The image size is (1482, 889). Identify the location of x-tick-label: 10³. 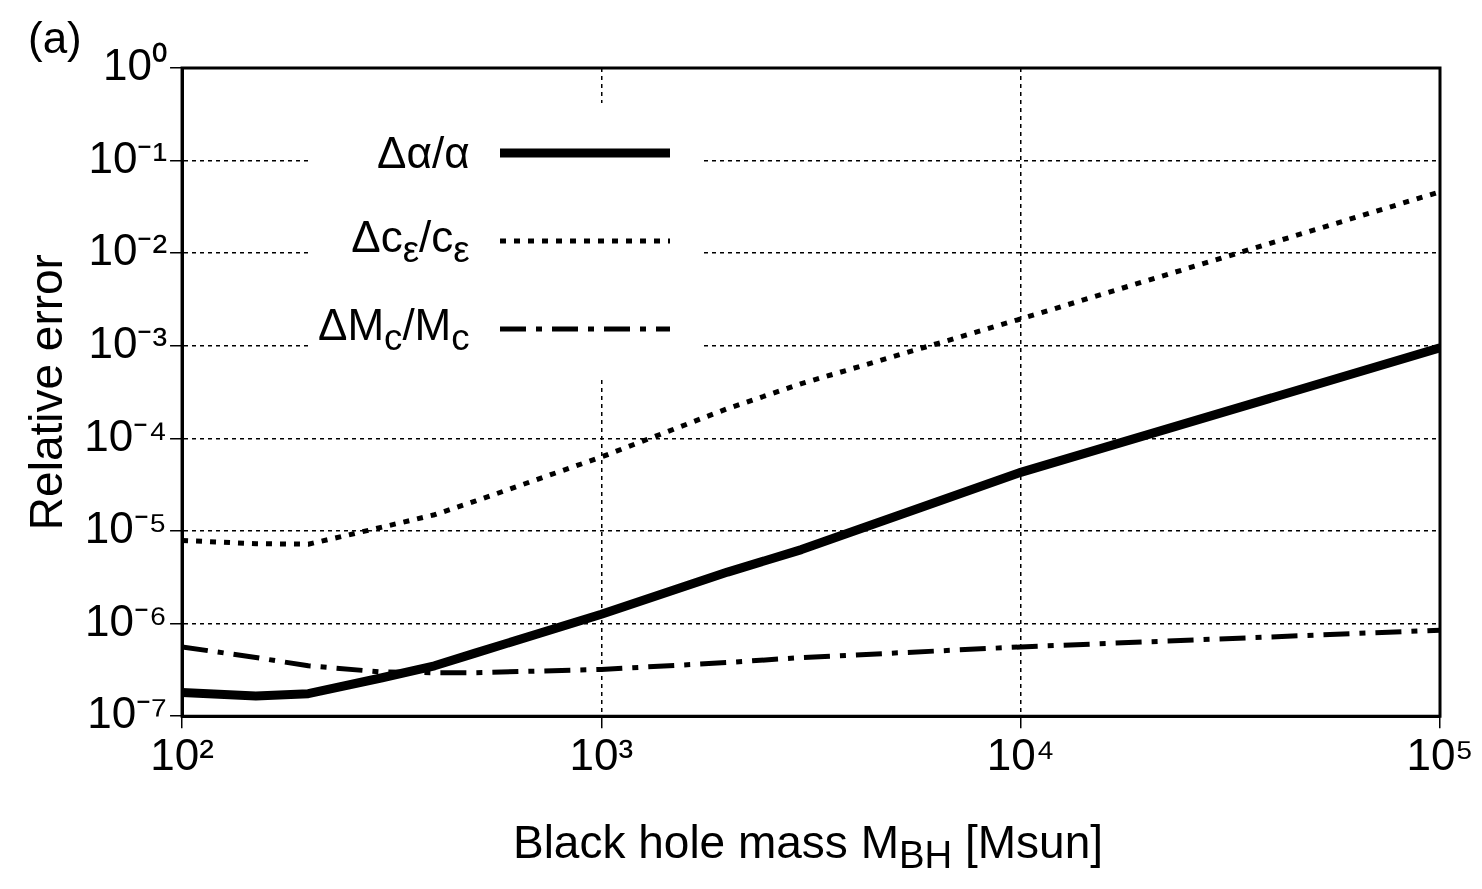
(601, 754).